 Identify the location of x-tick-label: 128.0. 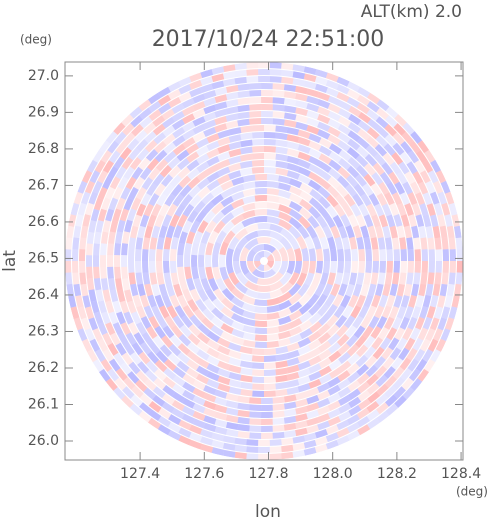
(333, 474).